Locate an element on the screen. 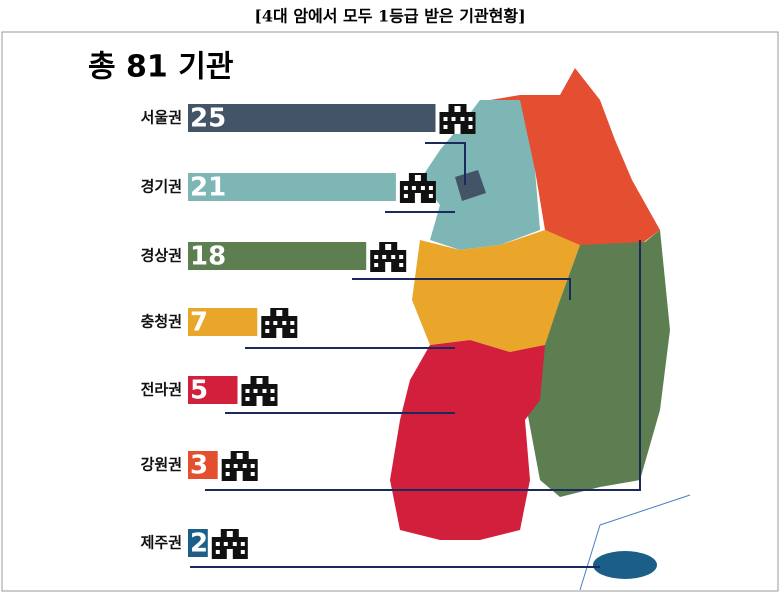 The image size is (780, 593). value-label: 2 is located at coordinates (199, 544).